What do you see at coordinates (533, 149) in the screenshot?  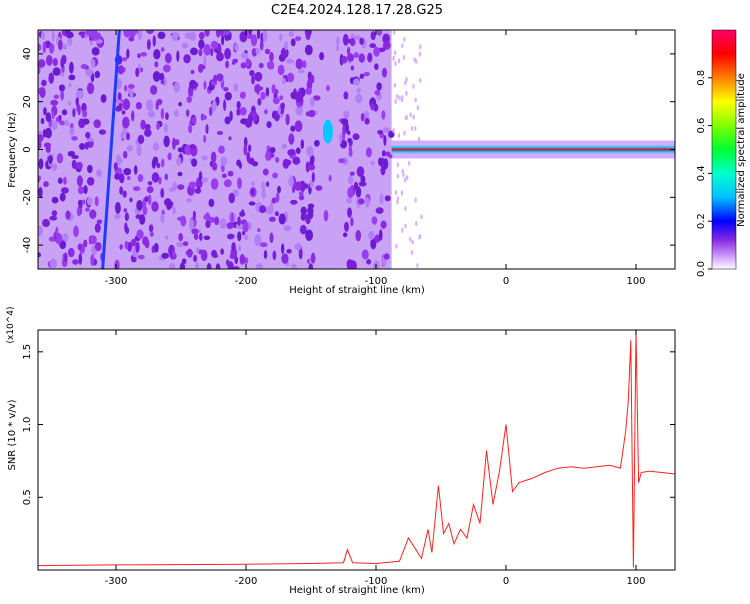 I see `carrier-tone` at bounding box center [533, 149].